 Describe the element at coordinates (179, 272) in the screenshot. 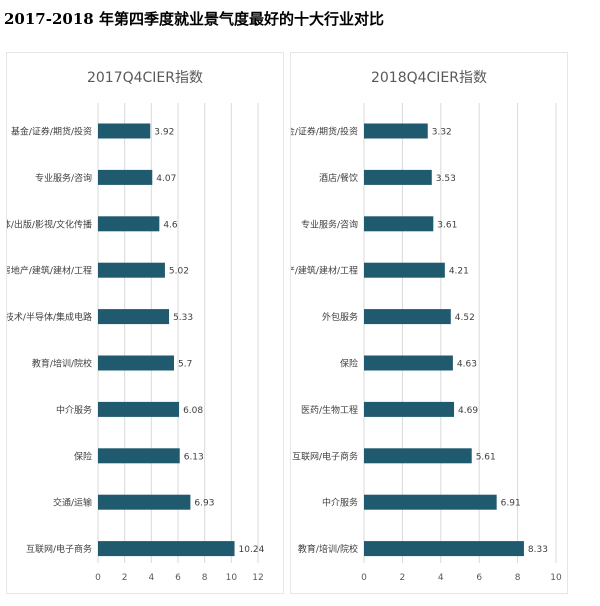

I see `data-label: 5.02` at that location.